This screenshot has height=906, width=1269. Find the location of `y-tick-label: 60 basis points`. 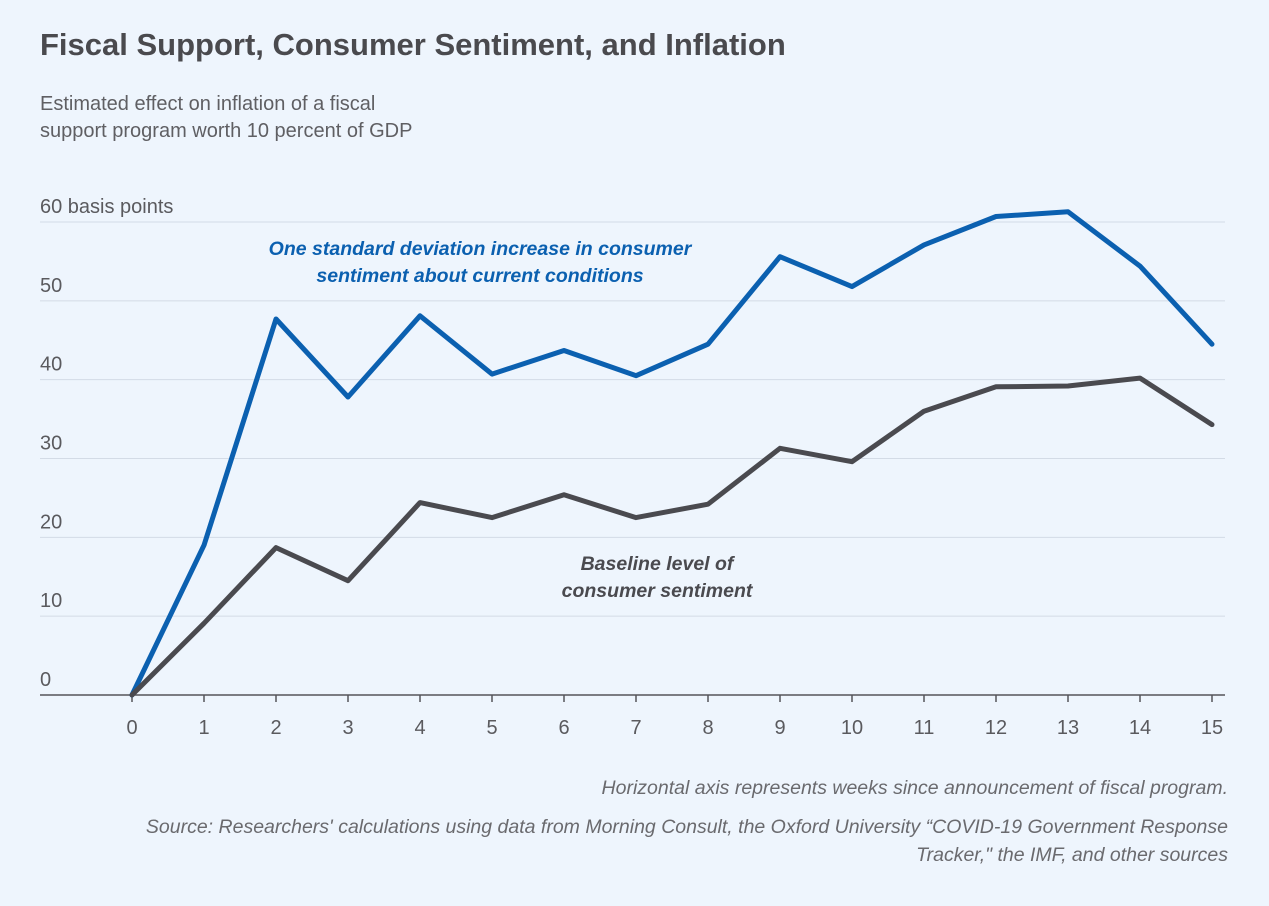

y-tick-label: 60 basis points is located at coordinates (106, 207).